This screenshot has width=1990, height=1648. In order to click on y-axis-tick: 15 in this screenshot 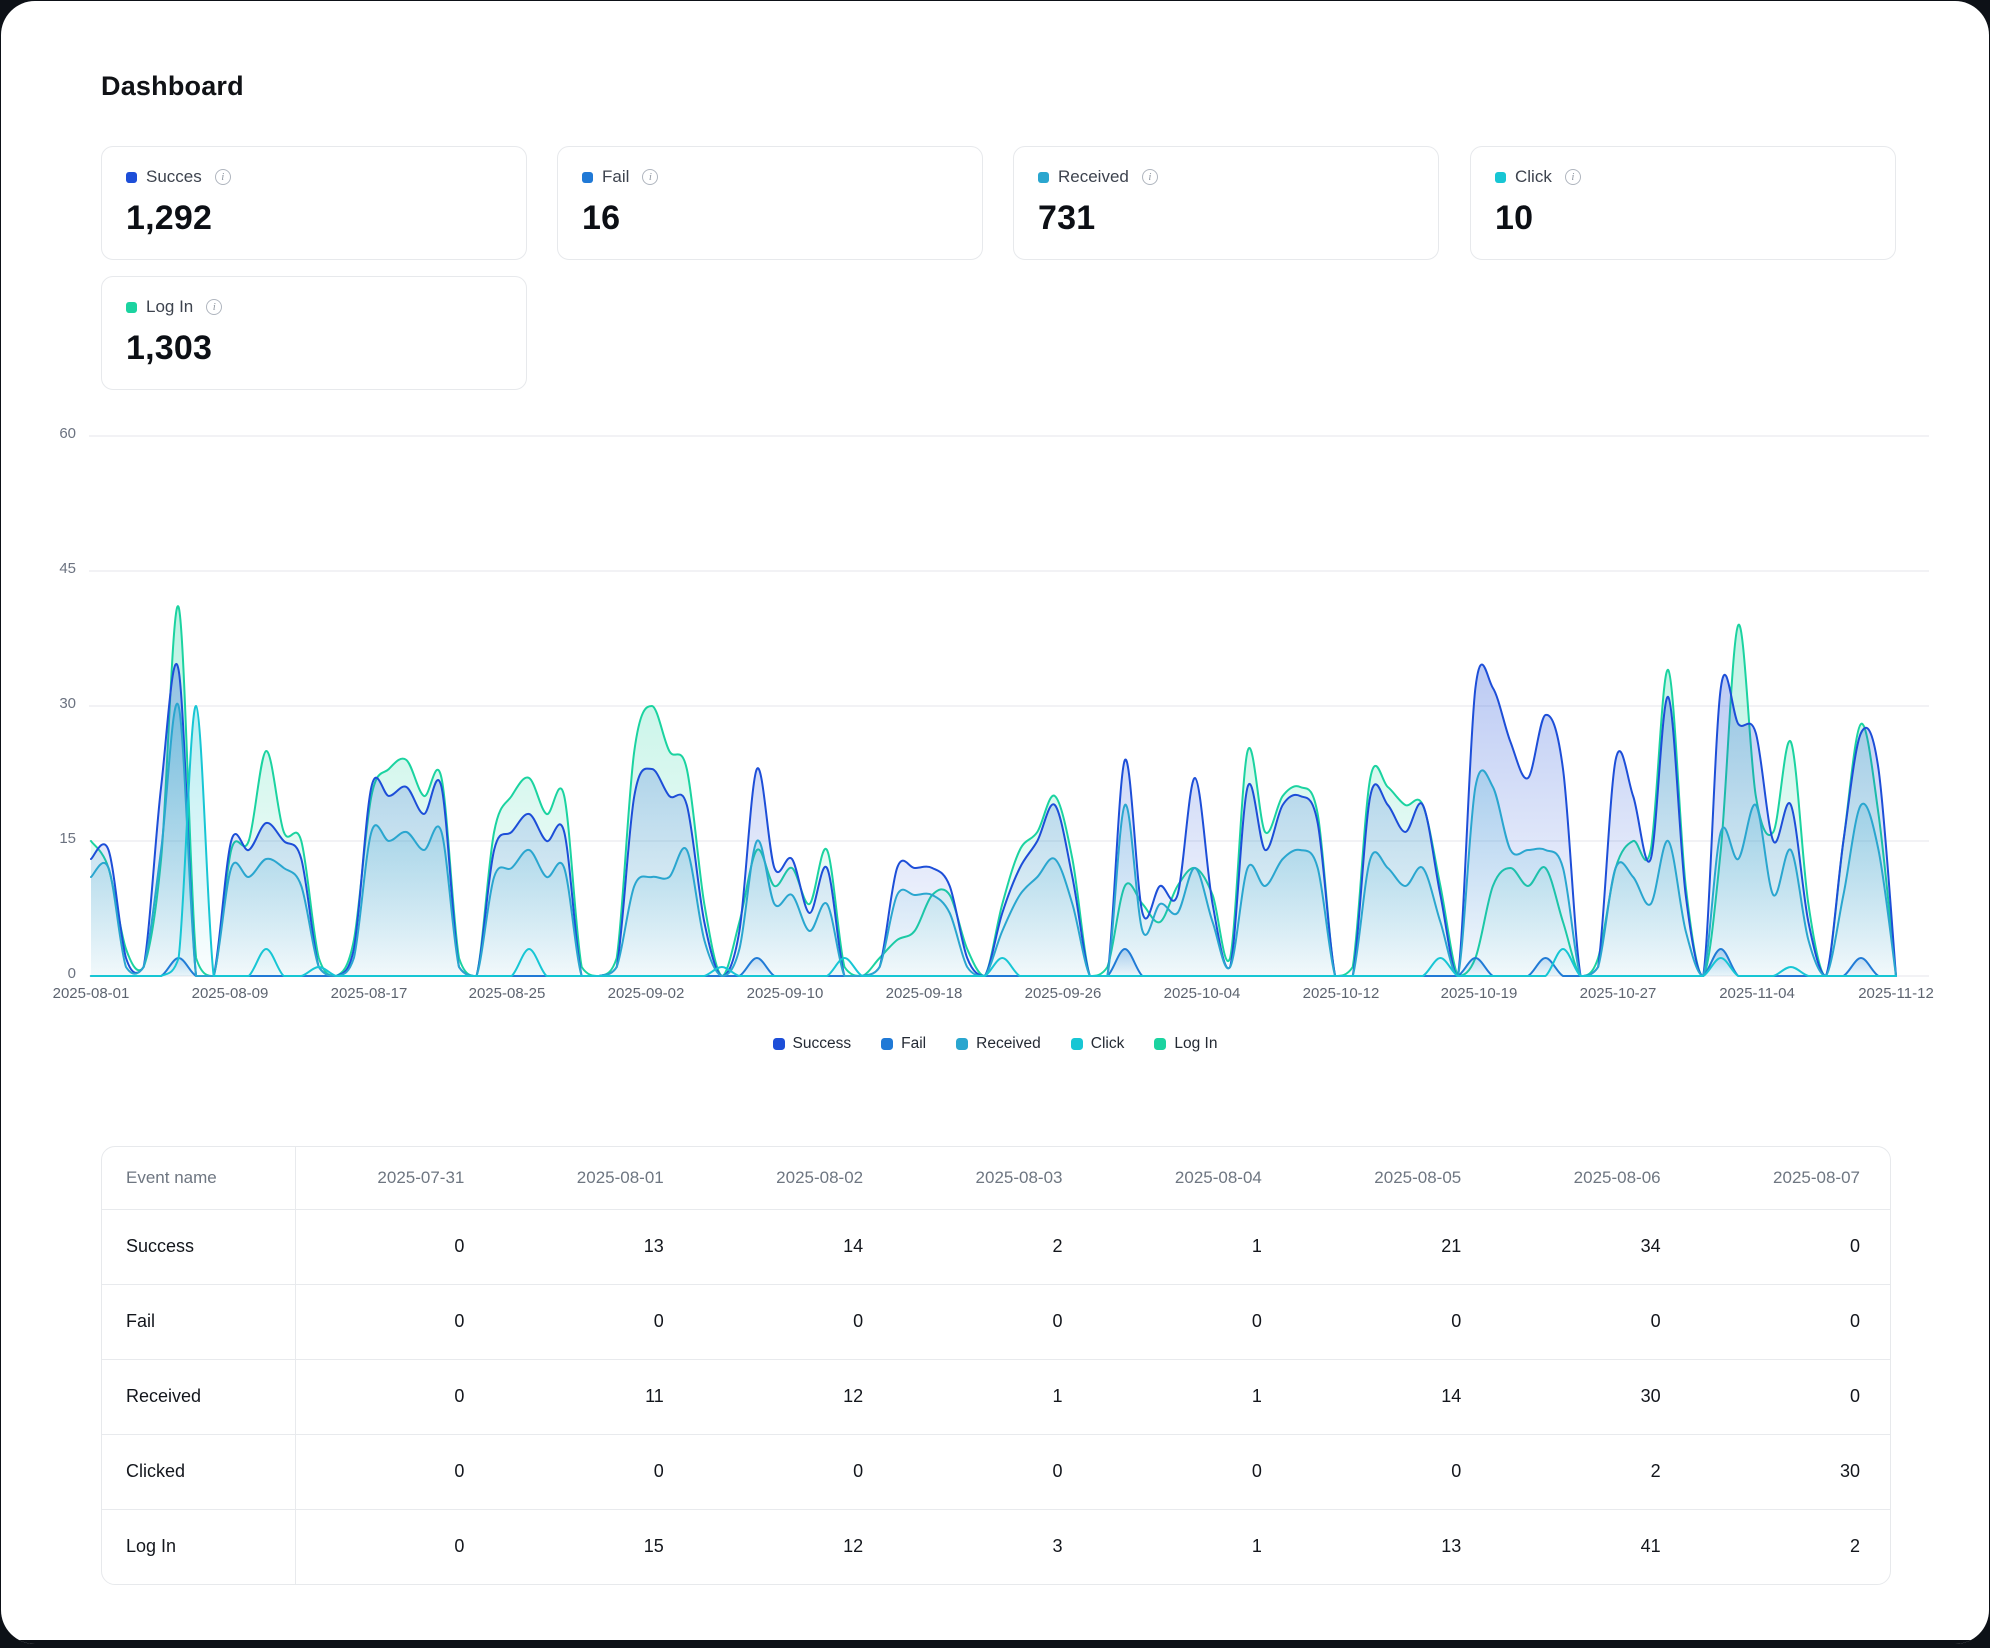, I will do `click(67, 838)`.